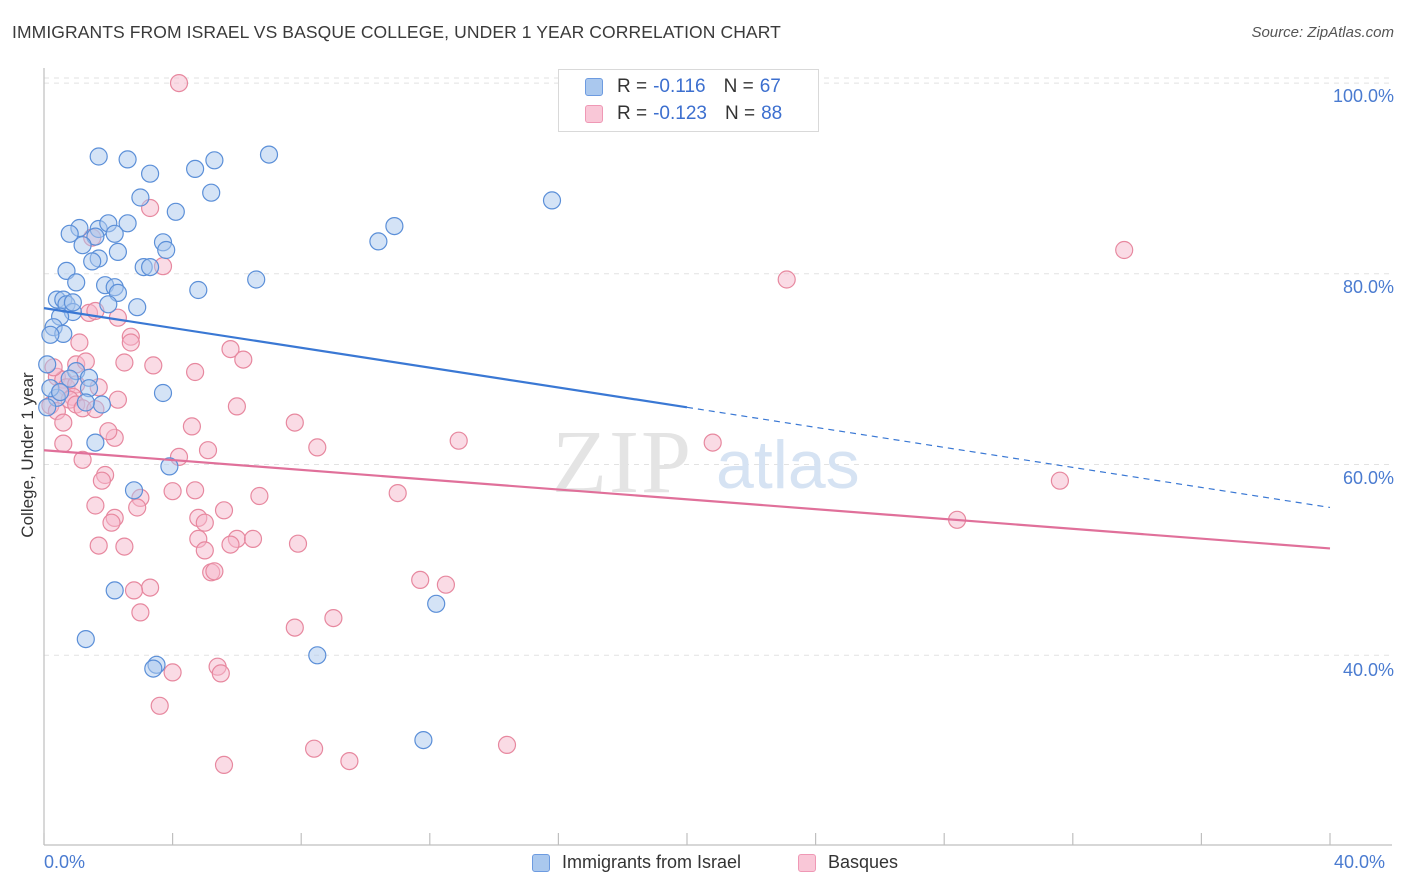  Describe the element at coordinates (706, 462) in the screenshot. I see `watermark: ZIP atlas` at that location.